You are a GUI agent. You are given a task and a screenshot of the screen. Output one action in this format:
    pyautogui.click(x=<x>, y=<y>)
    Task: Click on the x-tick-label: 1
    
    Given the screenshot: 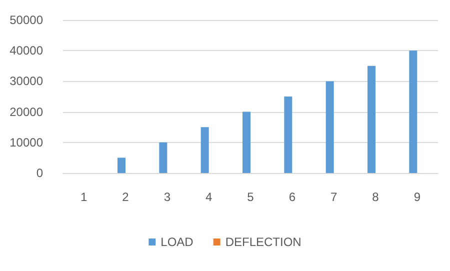 What is the action you would take?
    pyautogui.click(x=84, y=197)
    